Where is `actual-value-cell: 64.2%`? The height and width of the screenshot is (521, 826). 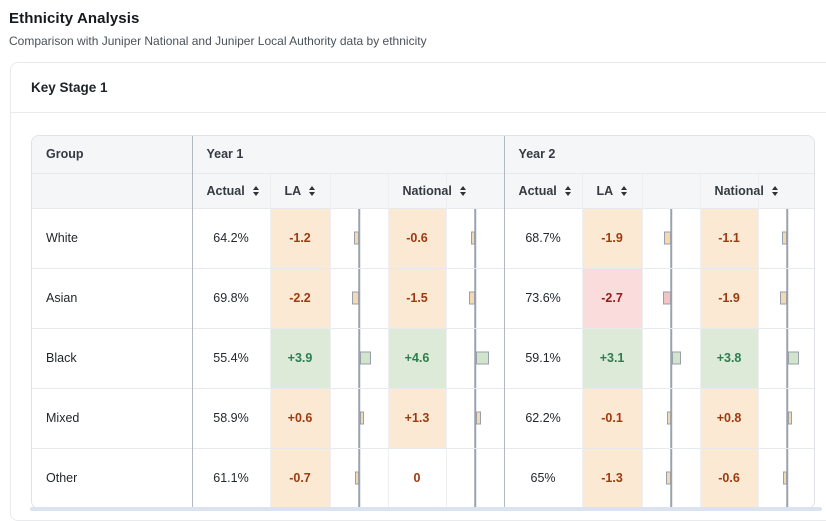 actual-value-cell: 64.2% is located at coordinates (230, 237).